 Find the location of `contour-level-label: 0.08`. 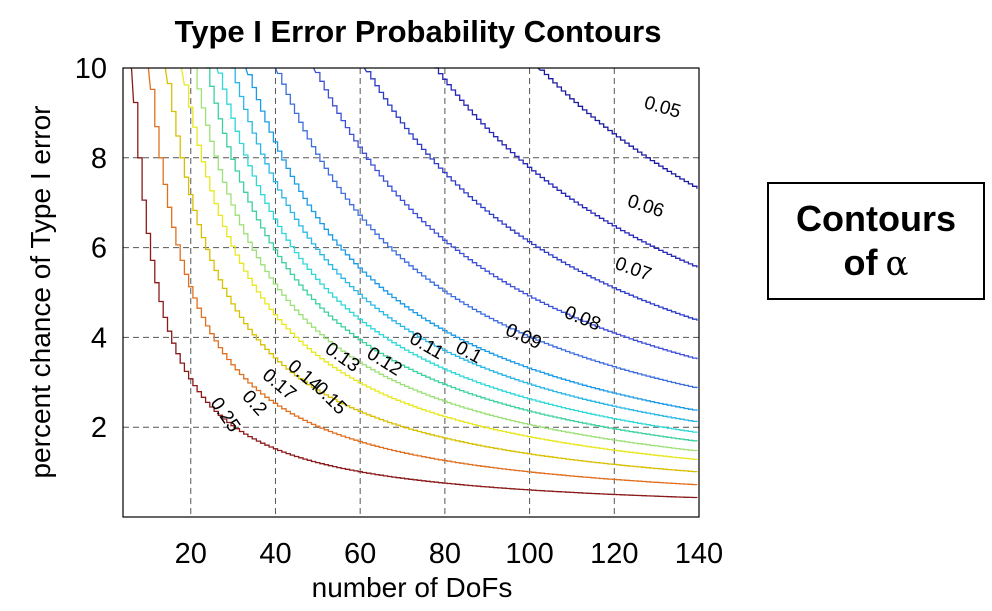

contour-level-label: 0.08 is located at coordinates (582, 318).